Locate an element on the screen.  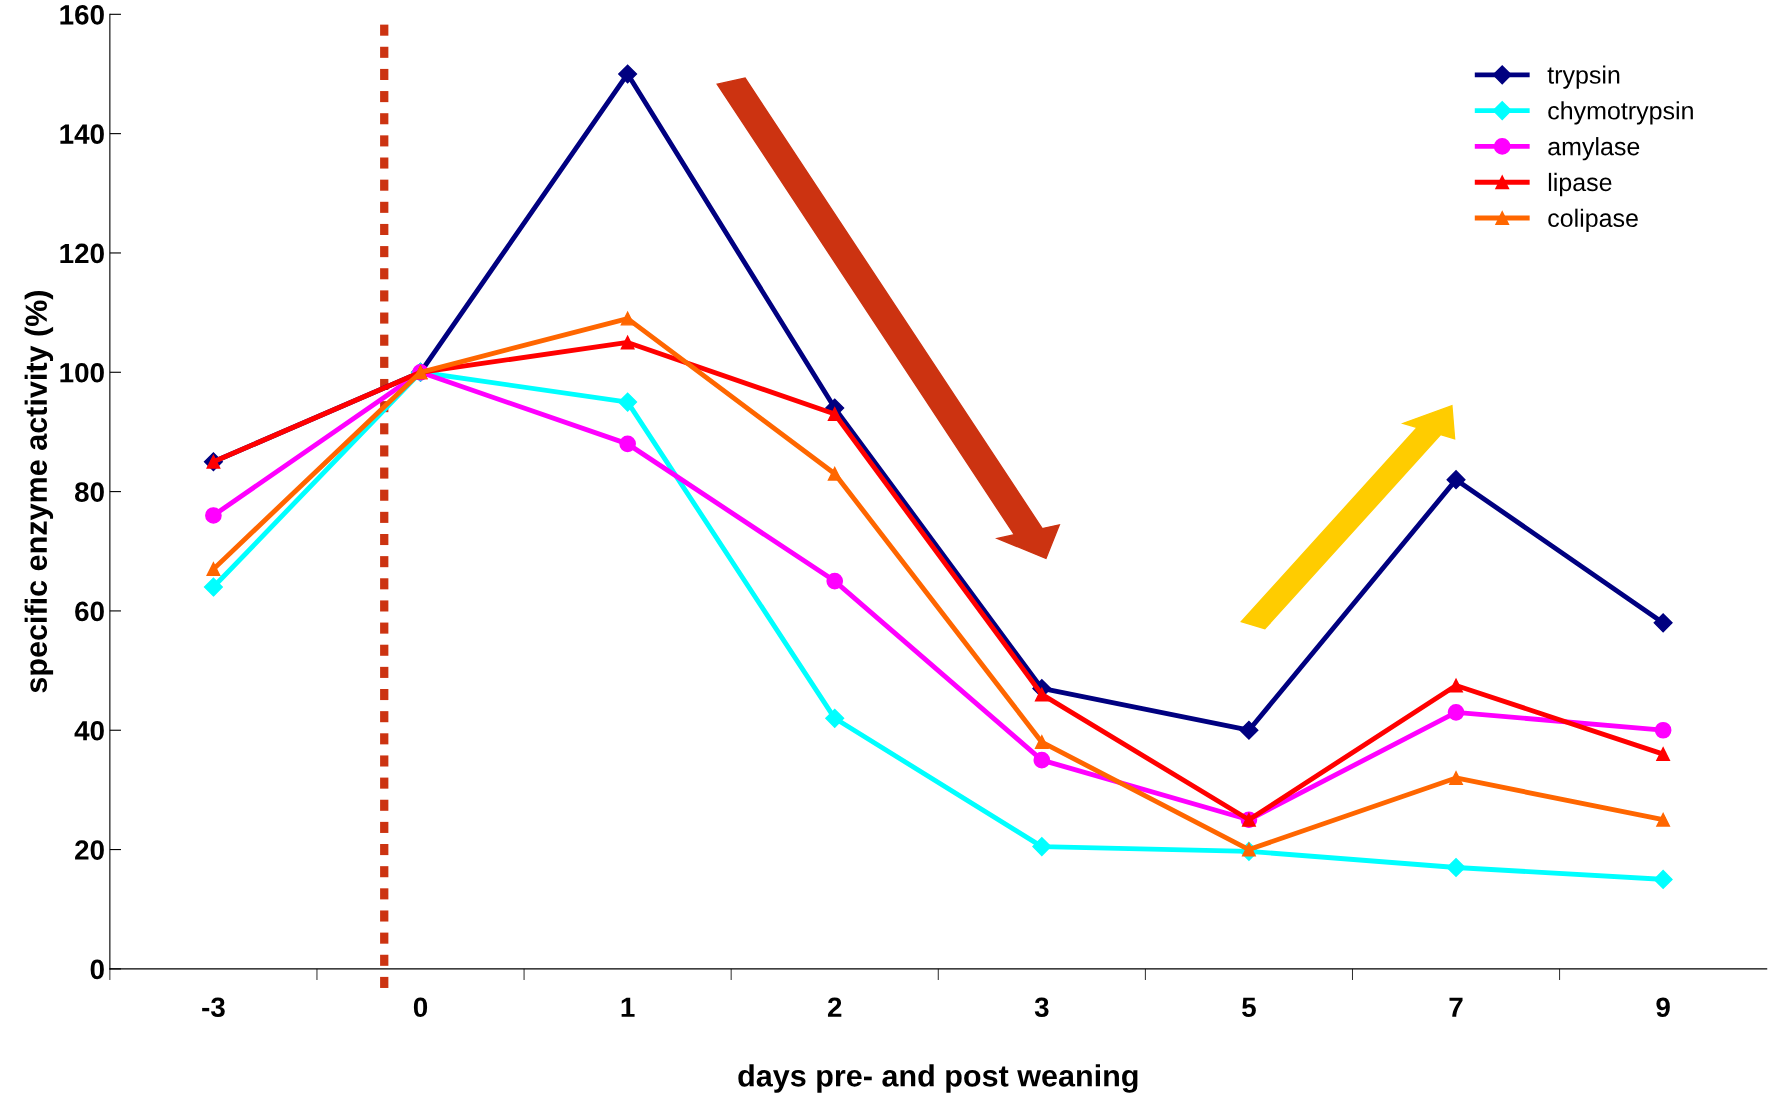
x-tick-label: 2 is located at coordinates (834, 1007).